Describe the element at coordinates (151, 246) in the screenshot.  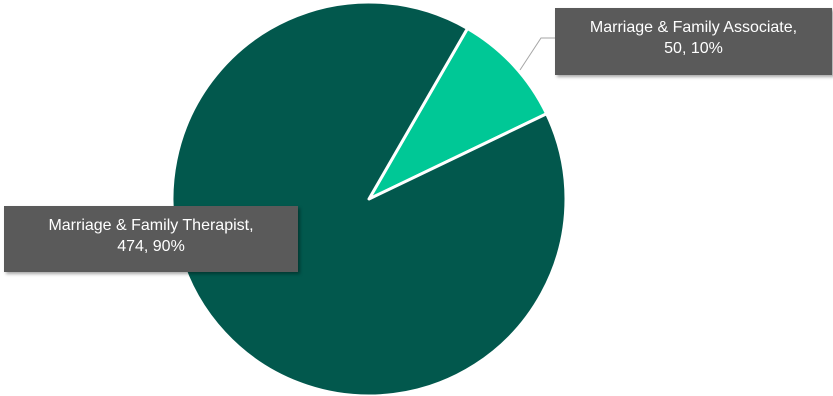
I see `data-label-therapist-line2: 474, 90%` at that location.